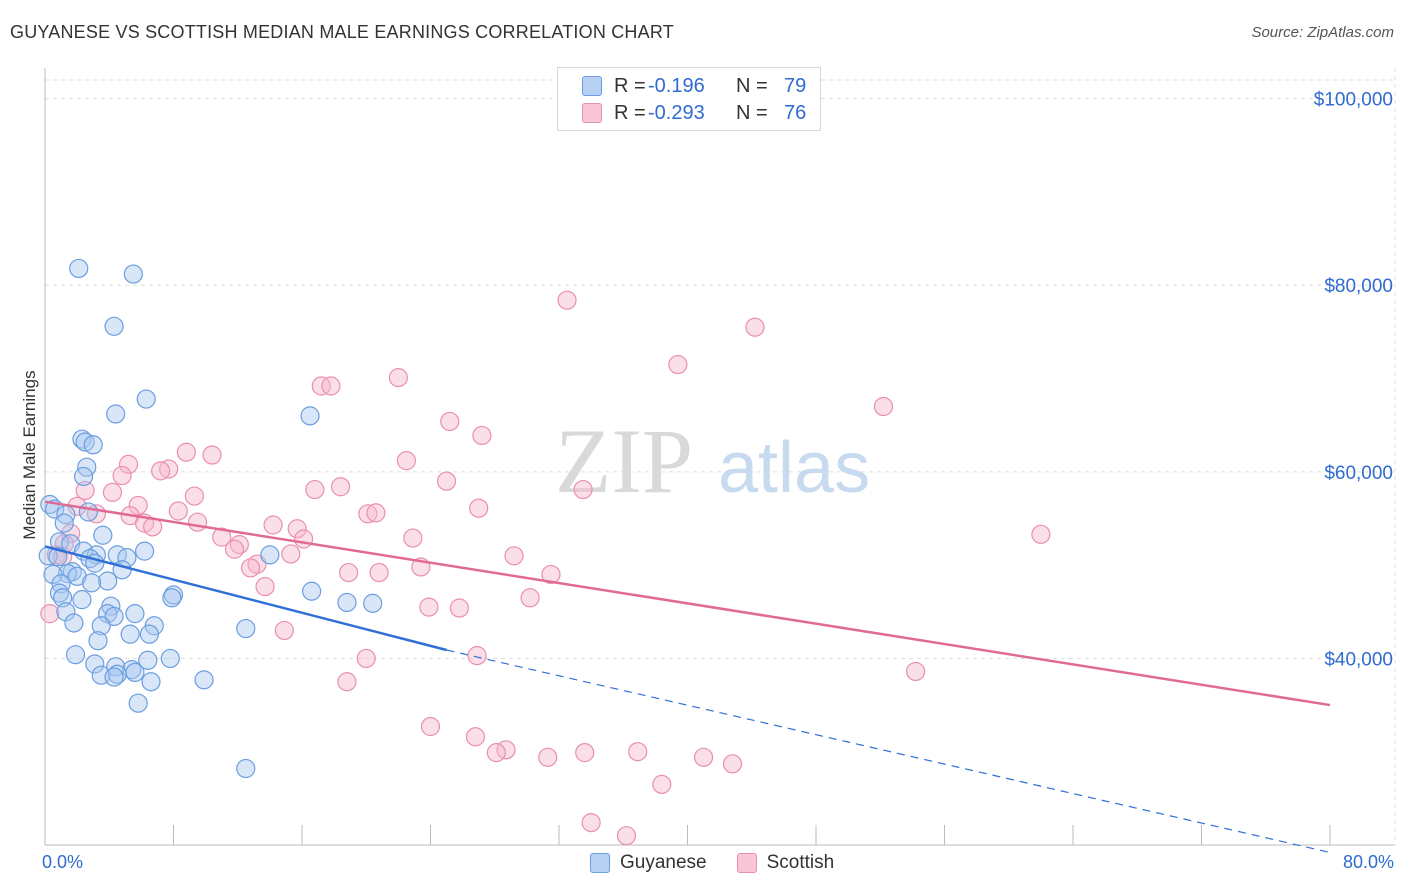  What do you see at coordinates (1358, 659) in the screenshot?
I see `y-tick-label: $40,000` at bounding box center [1358, 659].